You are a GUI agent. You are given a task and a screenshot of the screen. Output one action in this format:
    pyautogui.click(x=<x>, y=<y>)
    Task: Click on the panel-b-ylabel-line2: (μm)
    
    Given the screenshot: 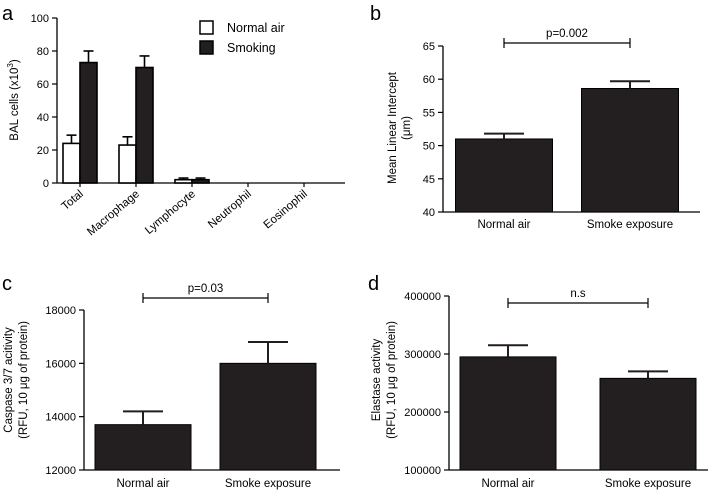 What is the action you would take?
    pyautogui.click(x=407, y=128)
    